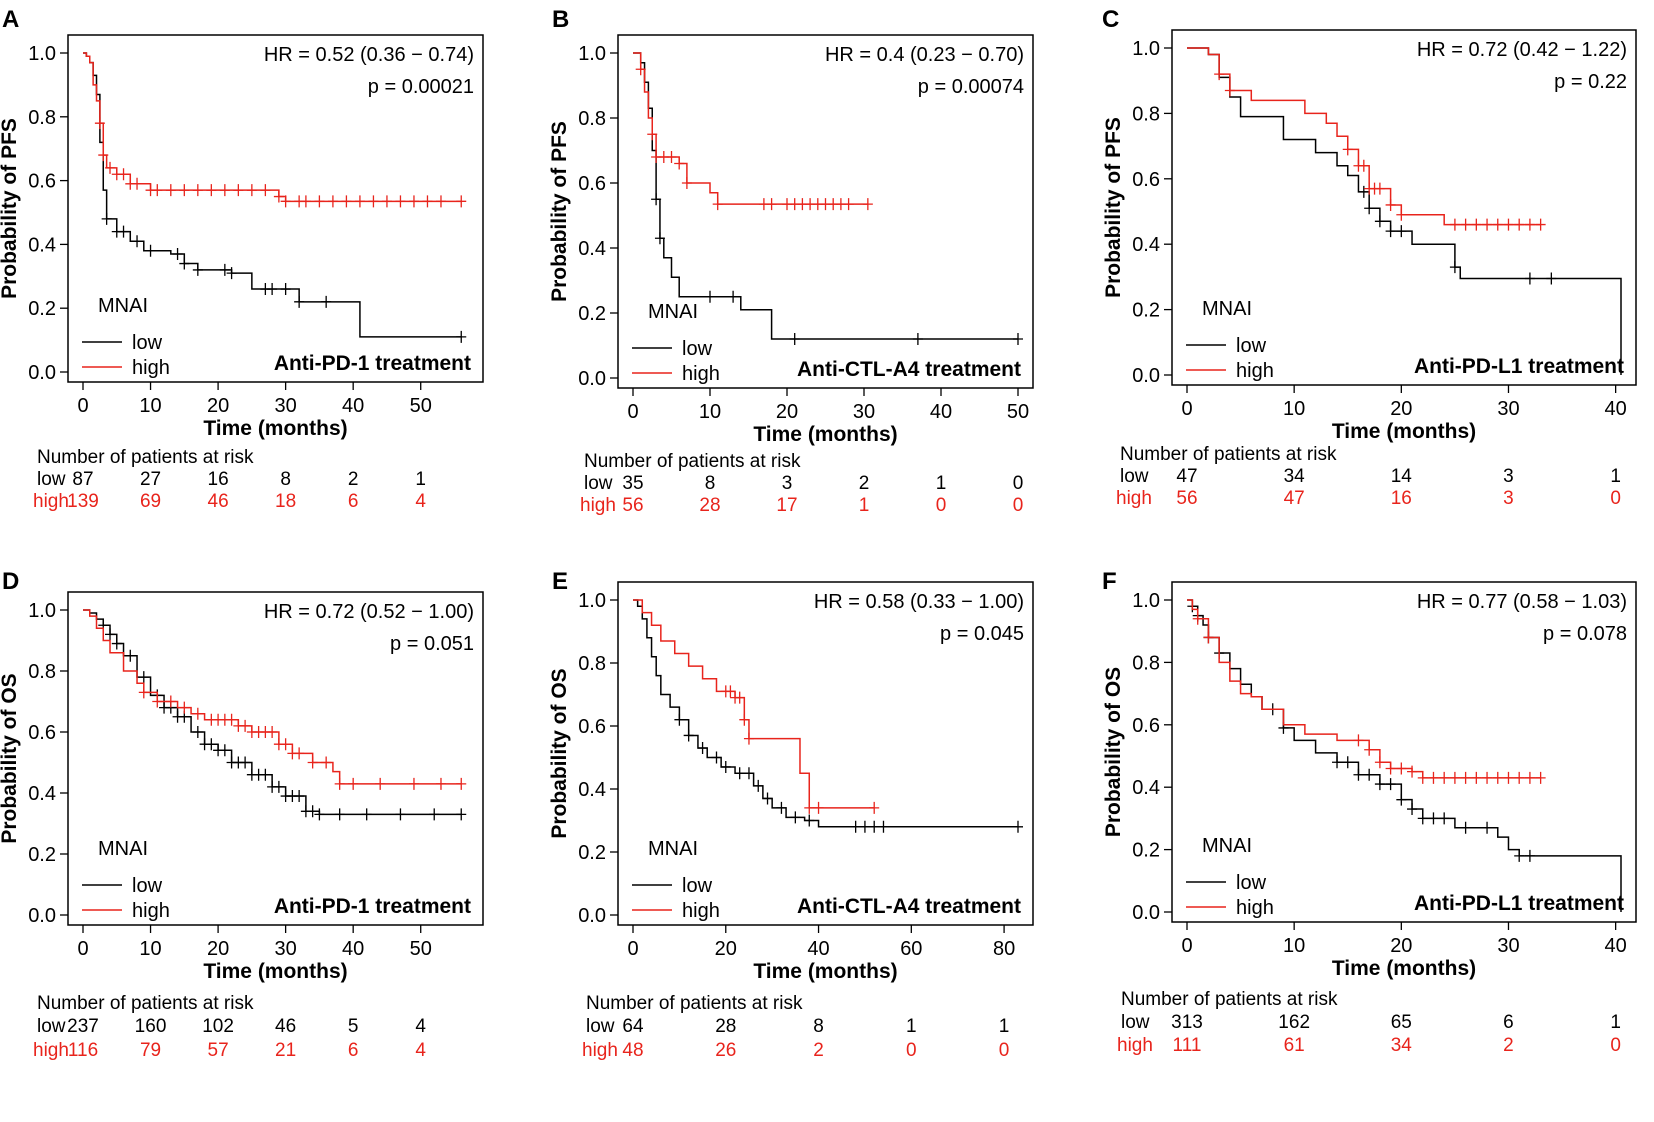  I want to click on y-tick-label: 0.6, so click(592, 184).